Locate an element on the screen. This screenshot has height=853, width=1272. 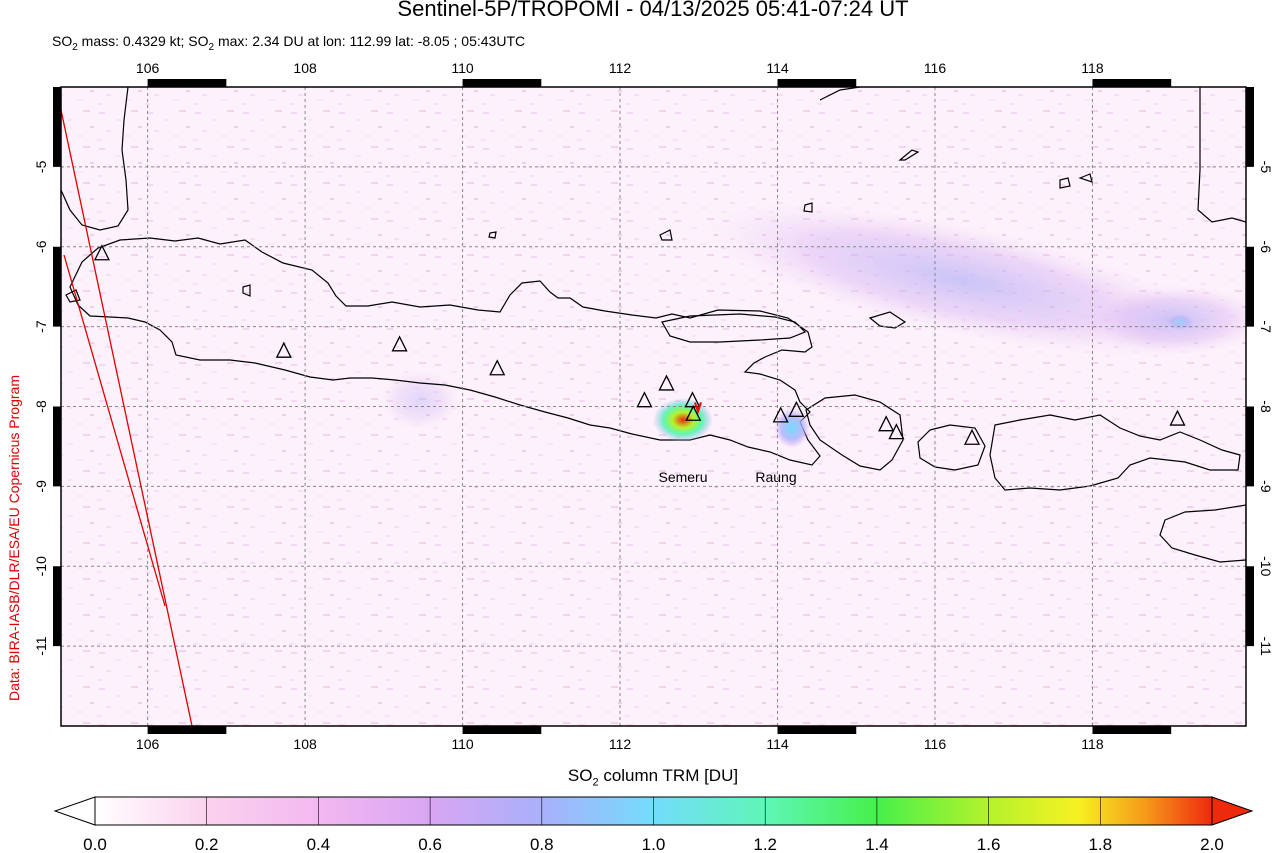
lat-tick-label-right: -10 is located at coordinates (1265, 566).